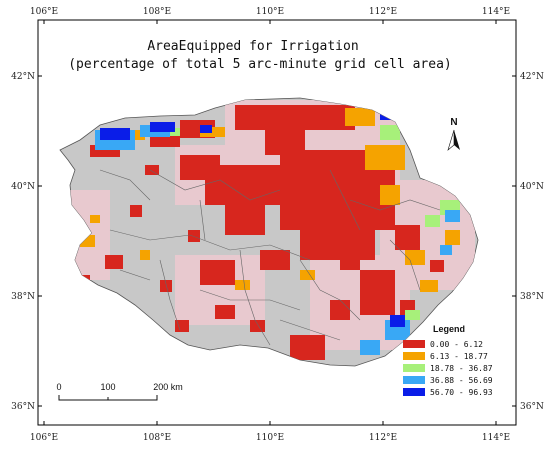 This screenshot has width=550, height=455. What do you see at coordinates (108, 398) in the screenshot?
I see `scale-line` at bounding box center [108, 398].